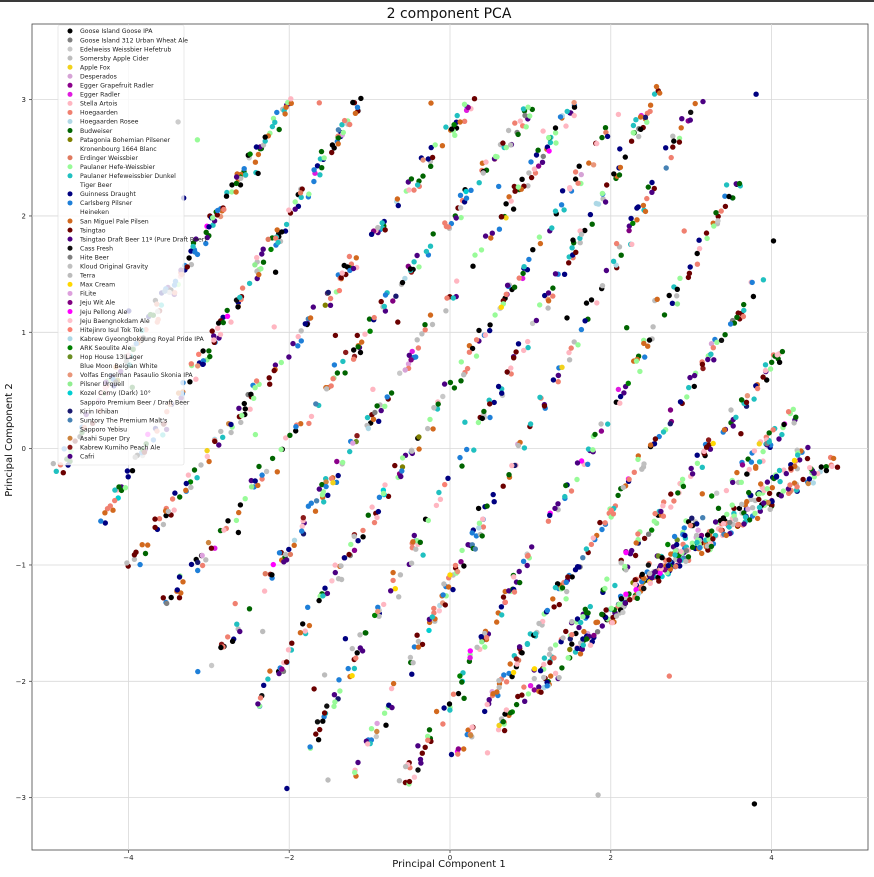 This screenshot has width=874, height=877. Describe the element at coordinates (106, 348) in the screenshot. I see `legend-entry: ARK Seoulite Ale` at that location.